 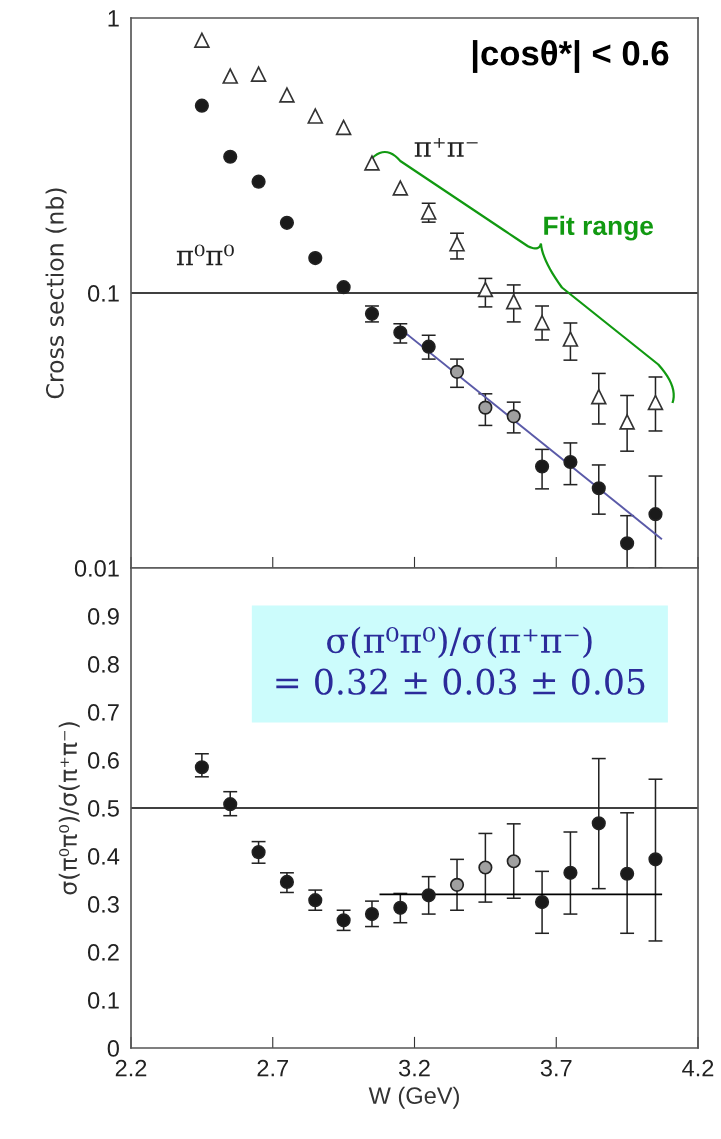 What do you see at coordinates (113, 18) in the screenshot?
I see `y-tick-label: 1` at bounding box center [113, 18].